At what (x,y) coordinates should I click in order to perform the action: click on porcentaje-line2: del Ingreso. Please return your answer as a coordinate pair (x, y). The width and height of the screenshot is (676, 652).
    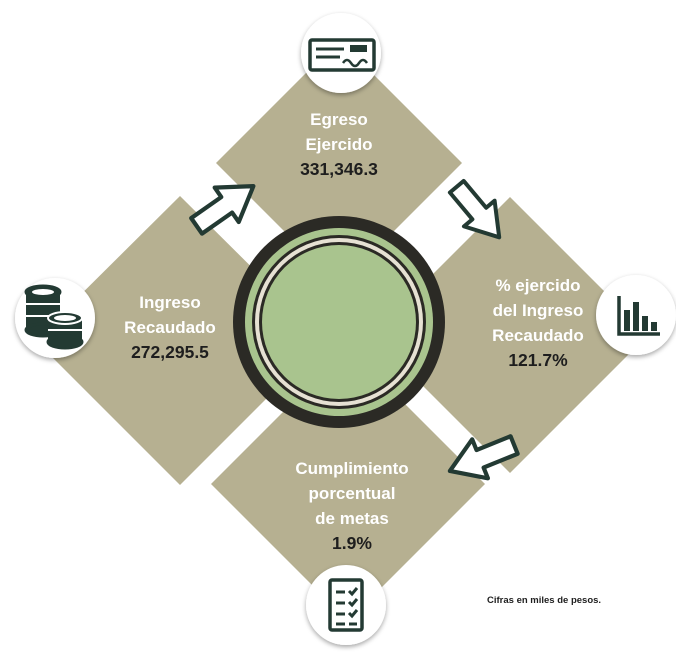
    Looking at the image, I should click on (538, 310).